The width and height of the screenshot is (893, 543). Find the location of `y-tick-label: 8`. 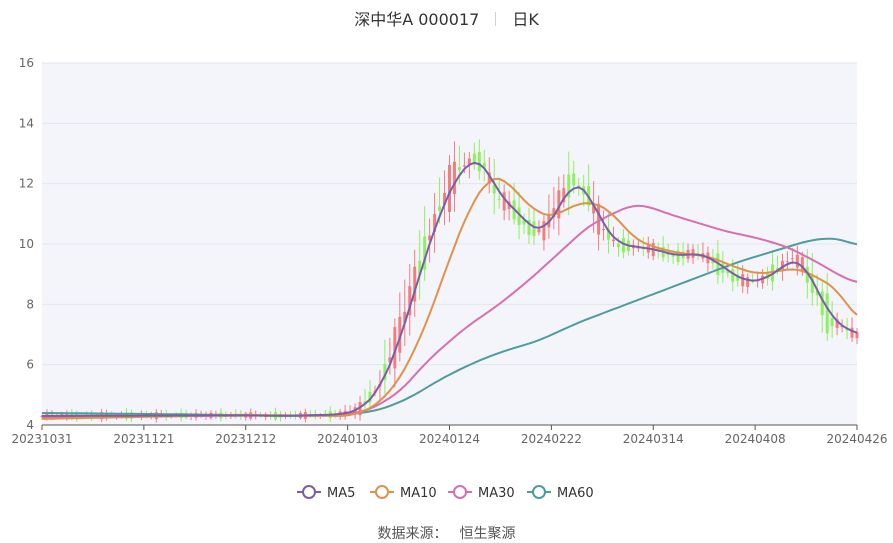

y-tick-label: 8 is located at coordinates (30, 304).